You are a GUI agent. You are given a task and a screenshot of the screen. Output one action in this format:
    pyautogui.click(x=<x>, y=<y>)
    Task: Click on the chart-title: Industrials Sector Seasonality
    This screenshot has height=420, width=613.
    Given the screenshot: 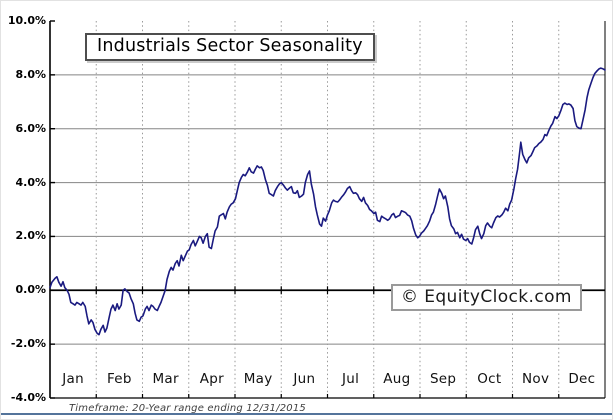 What is the action you would take?
    pyautogui.click(x=230, y=47)
    